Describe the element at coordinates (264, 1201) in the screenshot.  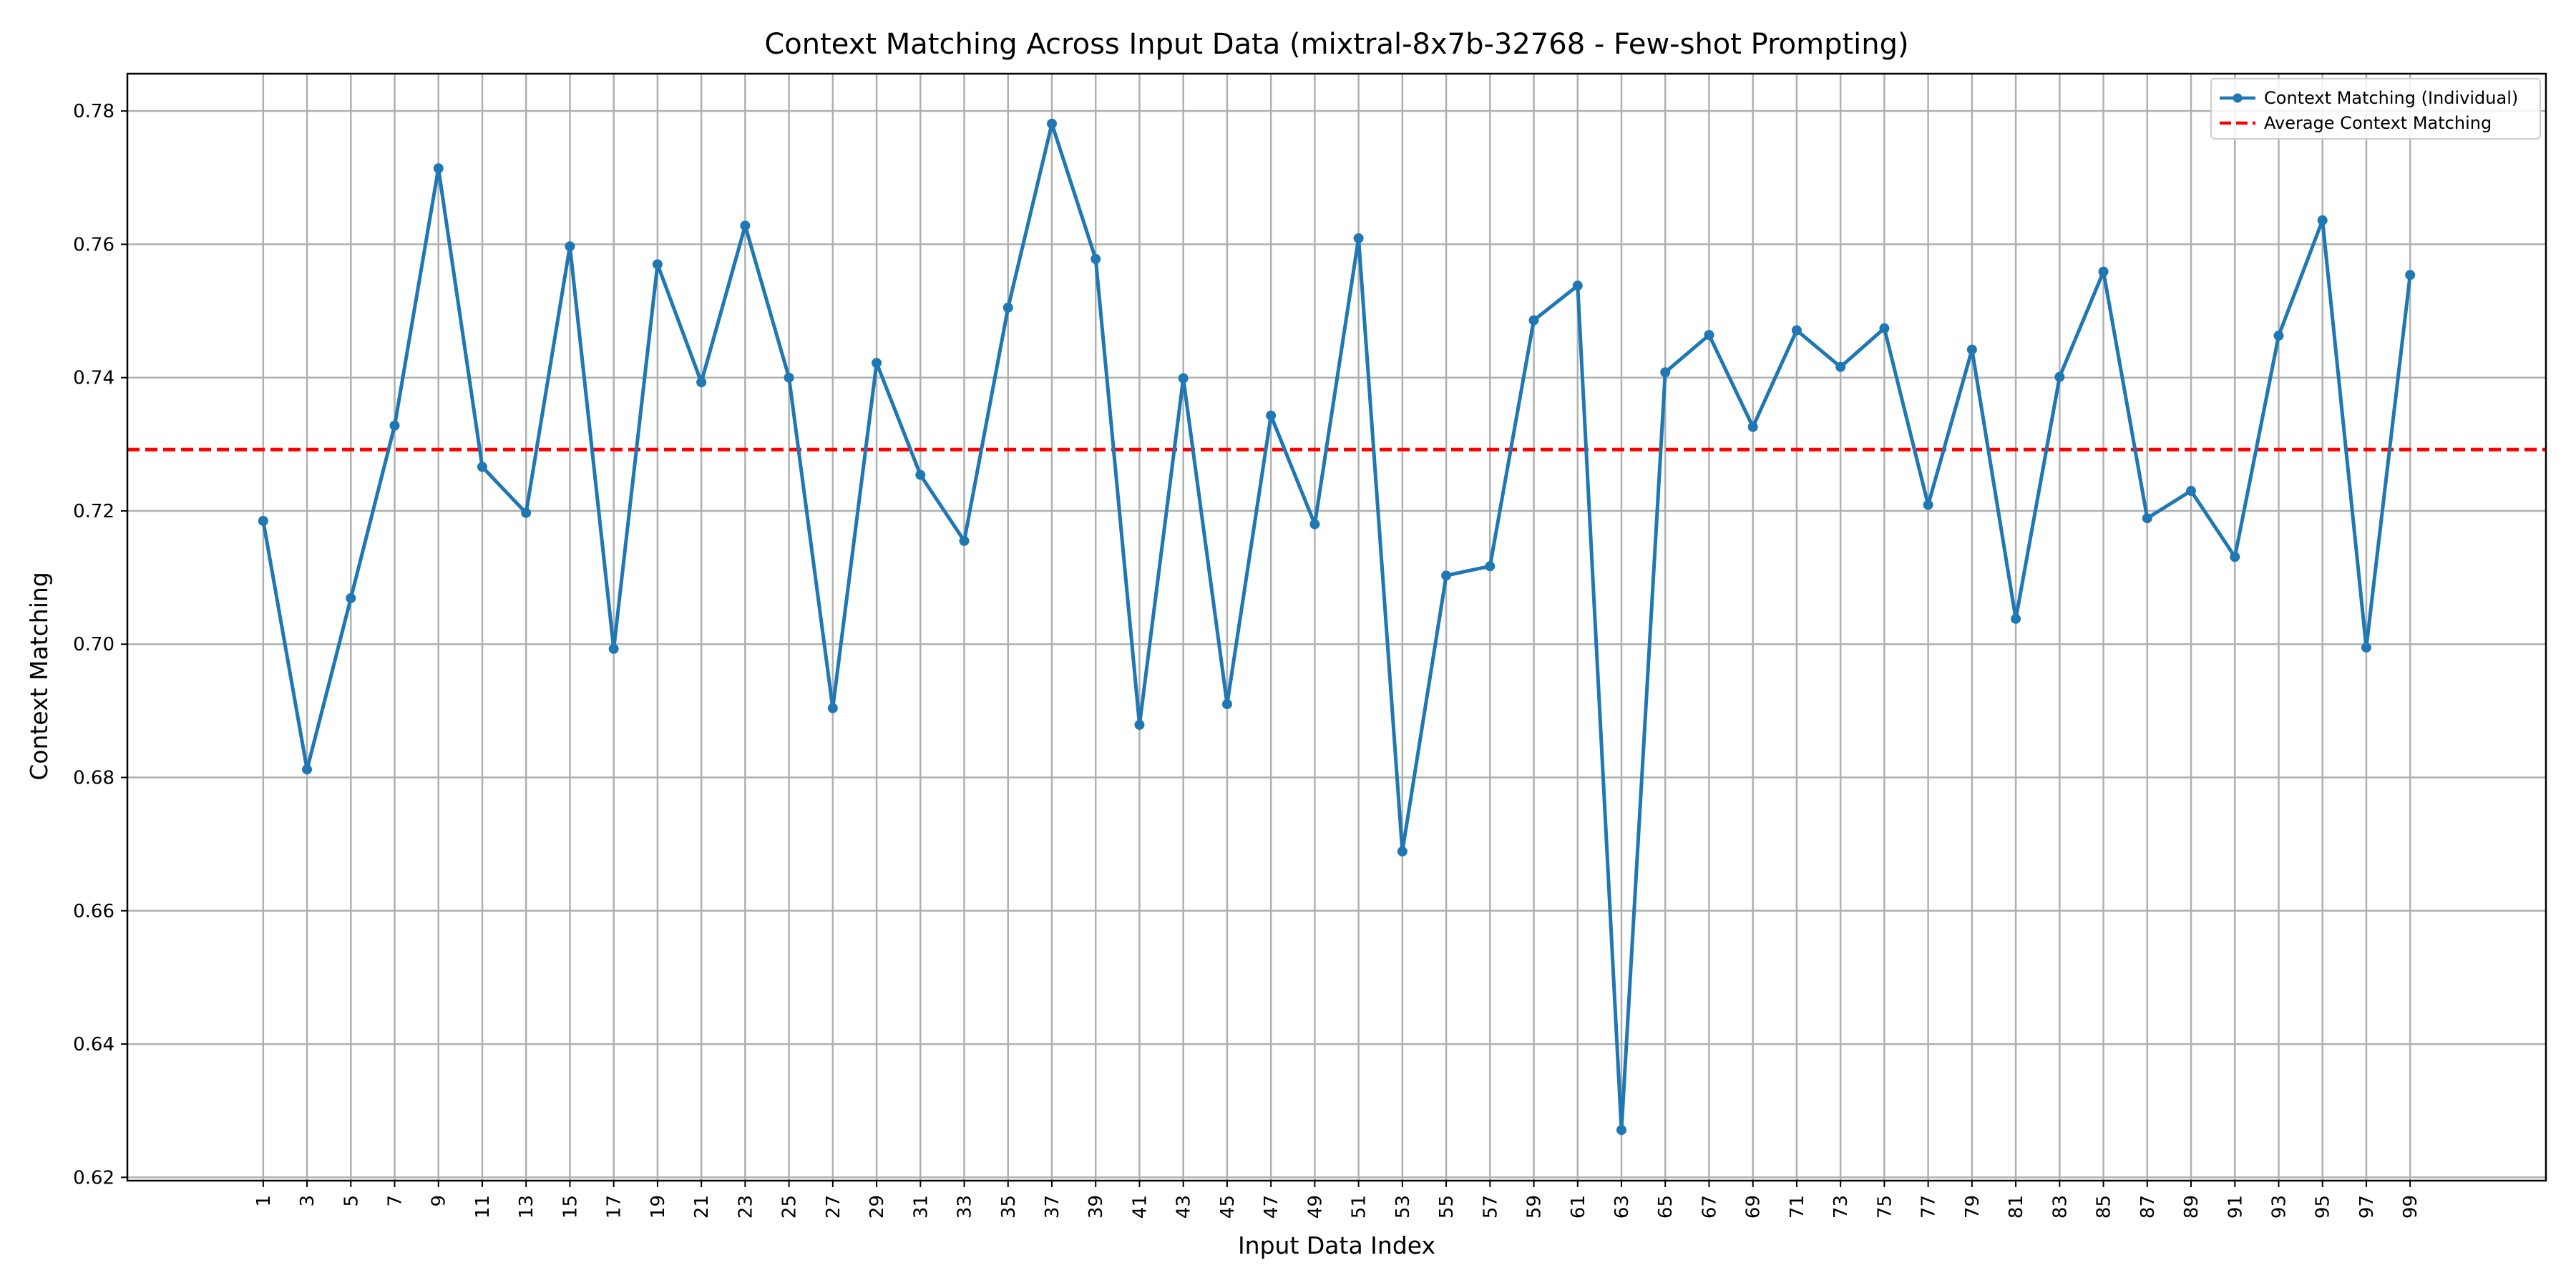
I see `x-tick-label: 1` at that location.